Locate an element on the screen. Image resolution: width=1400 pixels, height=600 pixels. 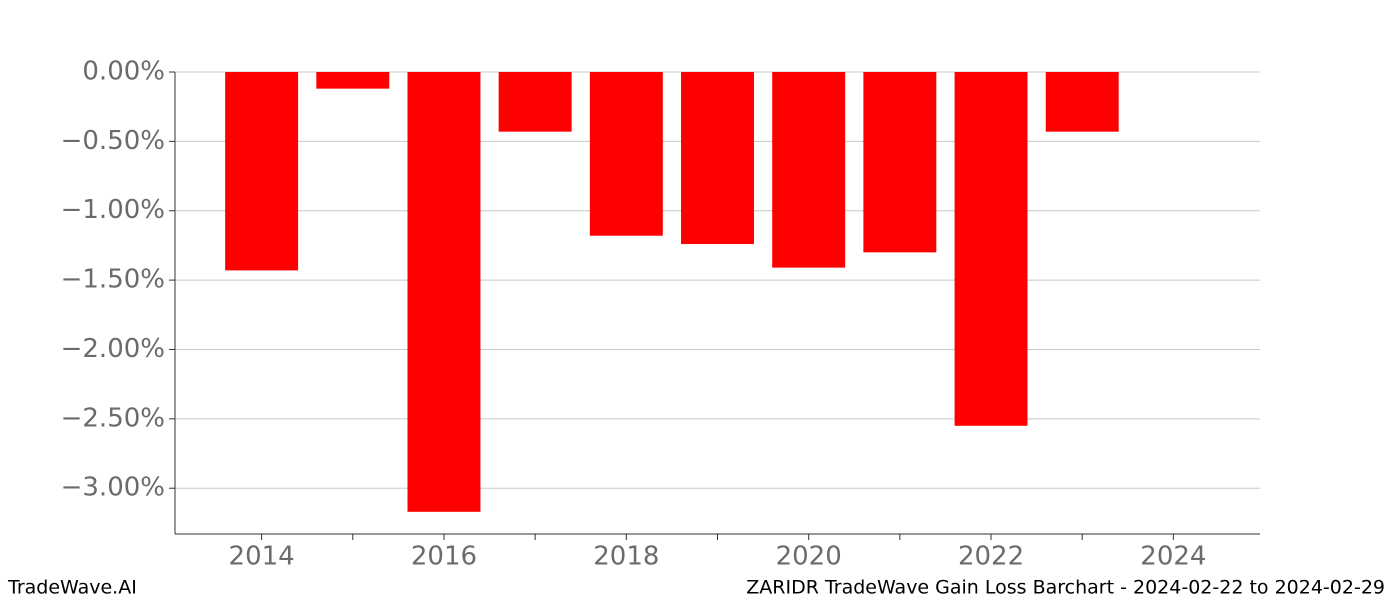
x-tick-label: 2022 is located at coordinates (991, 557).